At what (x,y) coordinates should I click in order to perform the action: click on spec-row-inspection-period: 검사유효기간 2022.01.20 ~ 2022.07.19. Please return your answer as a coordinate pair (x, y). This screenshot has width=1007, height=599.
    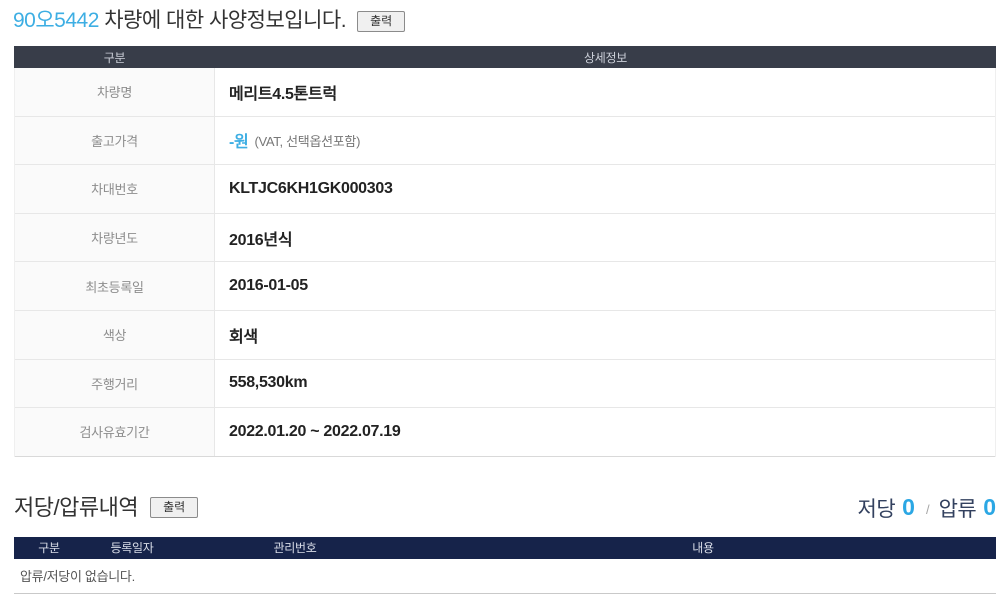
    Looking at the image, I should click on (505, 432).